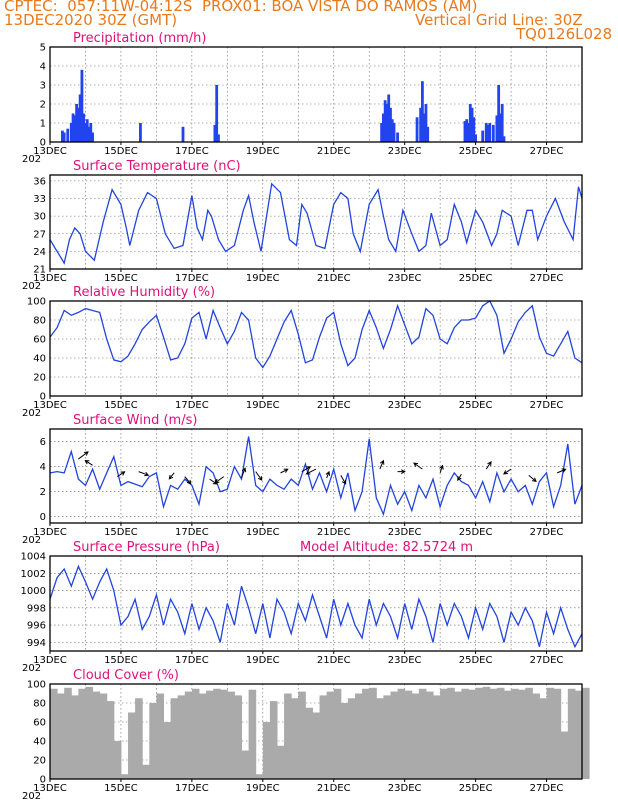 This screenshot has height=800, width=618. What do you see at coordinates (316, 334) in the screenshot?
I see `humidity-series-line` at bounding box center [316, 334].